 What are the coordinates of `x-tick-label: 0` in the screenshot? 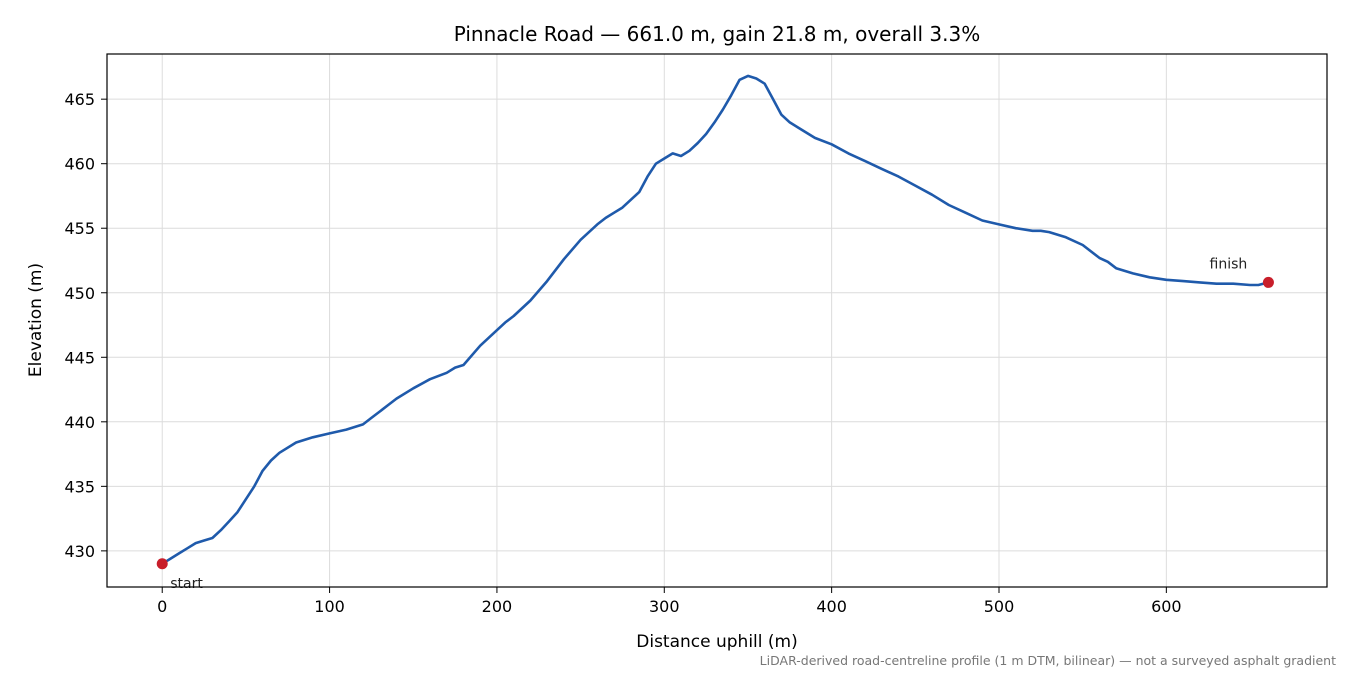 It's located at (162, 606).